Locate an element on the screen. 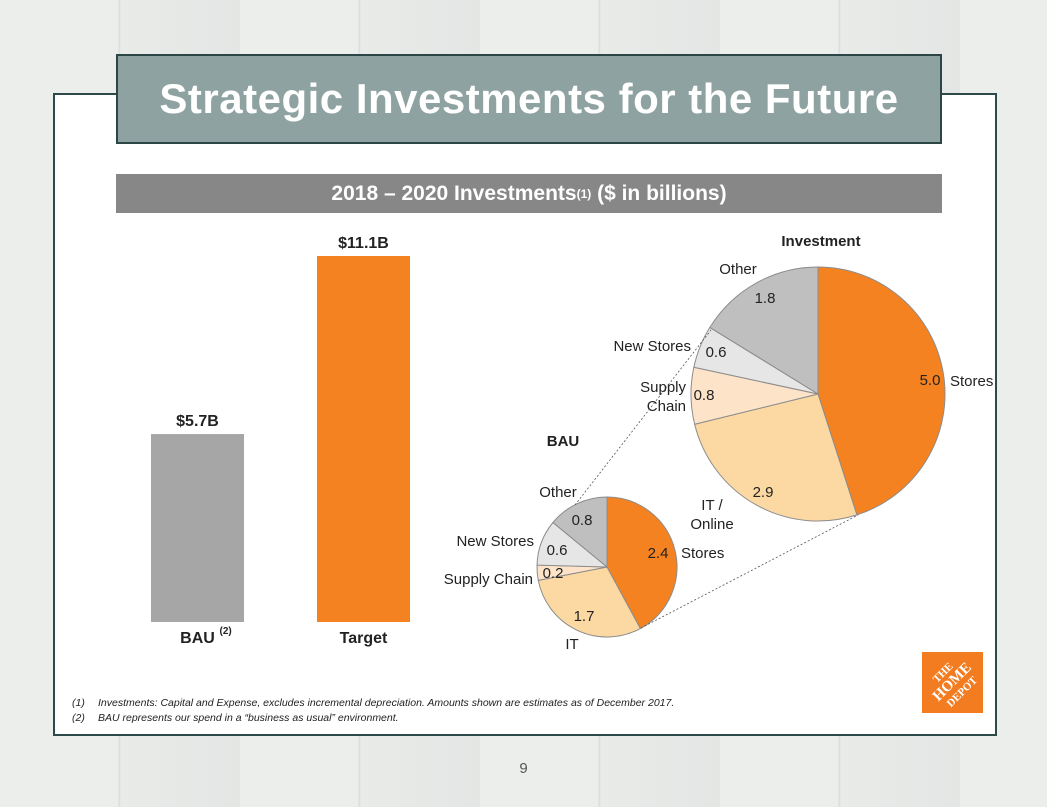 The width and height of the screenshot is (1047, 807). bar-category-label-target: Target is located at coordinates (364, 638).